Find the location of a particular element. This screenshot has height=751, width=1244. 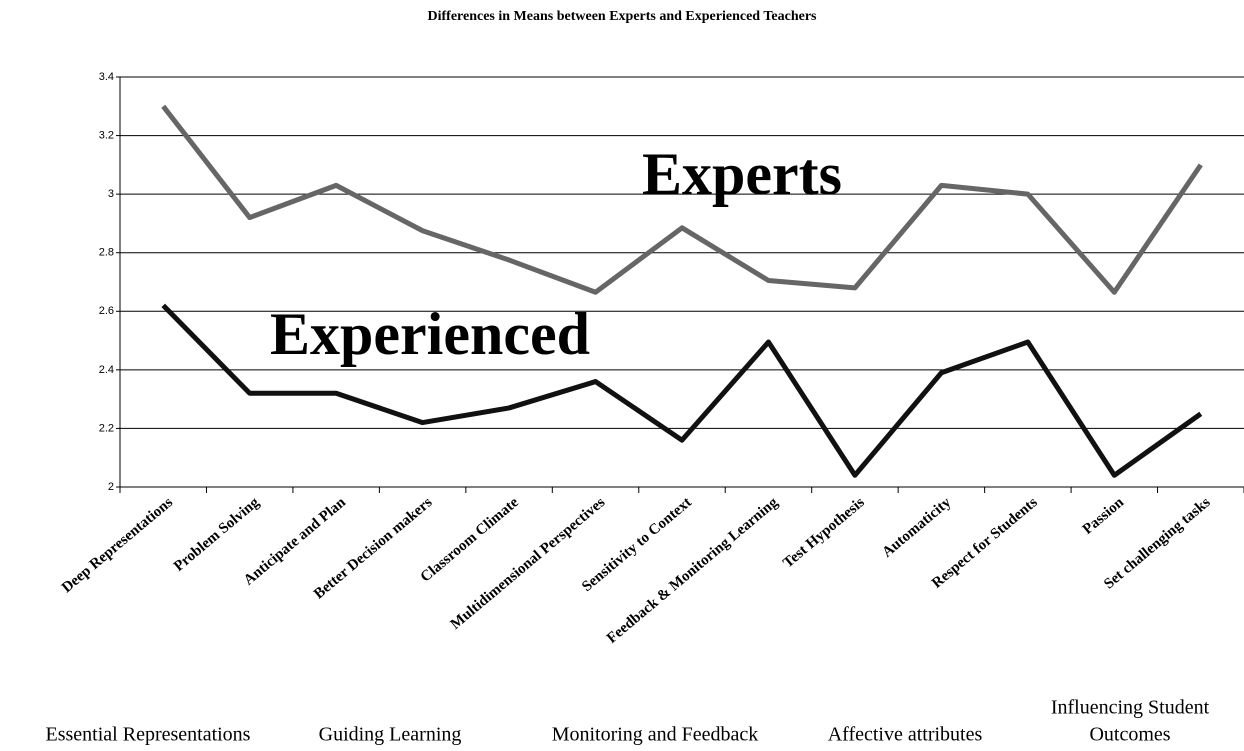

series-label: Experienced is located at coordinates (430, 334).